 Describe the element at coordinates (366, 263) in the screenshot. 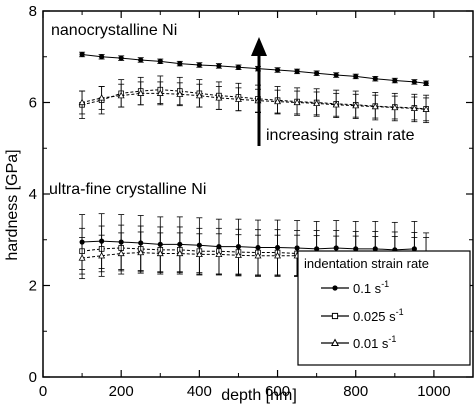

I see `legend-title: indentation strain rate` at that location.